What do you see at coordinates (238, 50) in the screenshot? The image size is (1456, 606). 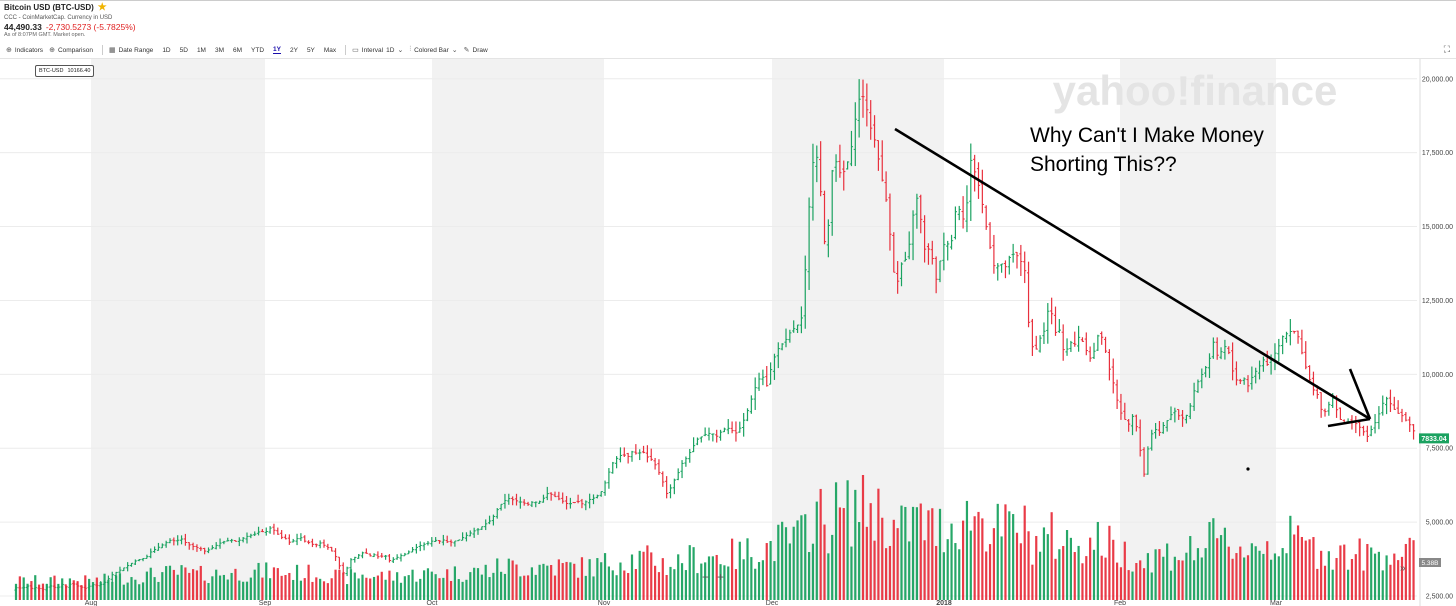 I see `range-6m: 6M` at bounding box center [238, 50].